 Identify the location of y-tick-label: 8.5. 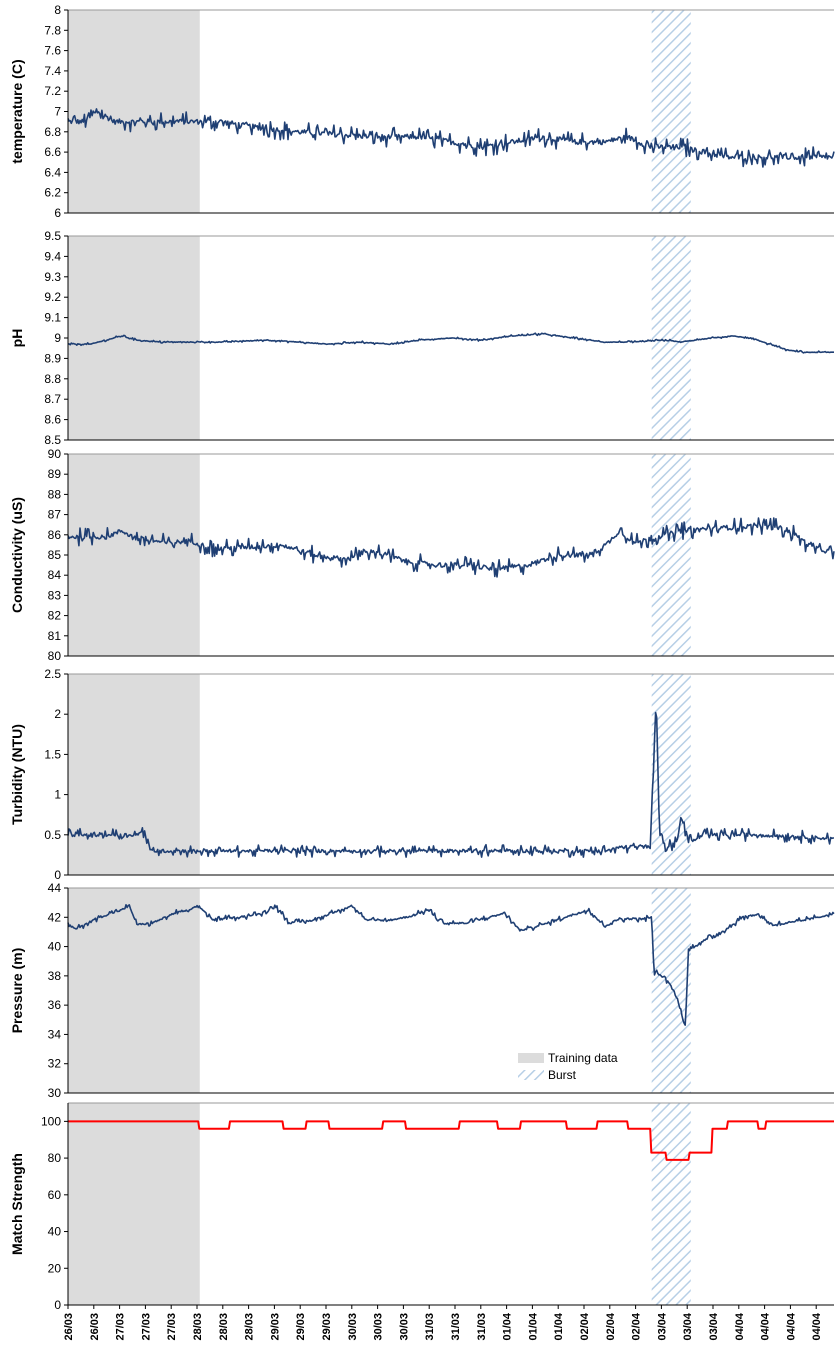
(52, 440).